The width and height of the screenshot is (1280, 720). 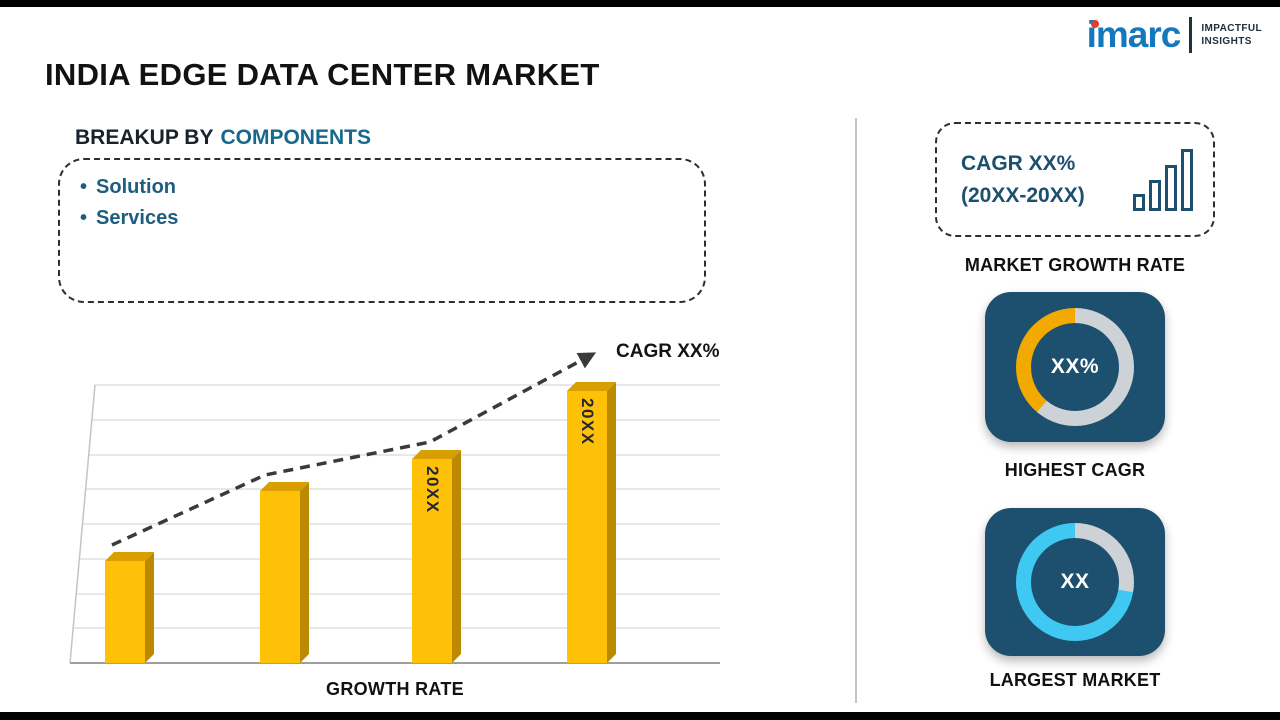 I want to click on chart-y-axis, so click(x=82, y=524).